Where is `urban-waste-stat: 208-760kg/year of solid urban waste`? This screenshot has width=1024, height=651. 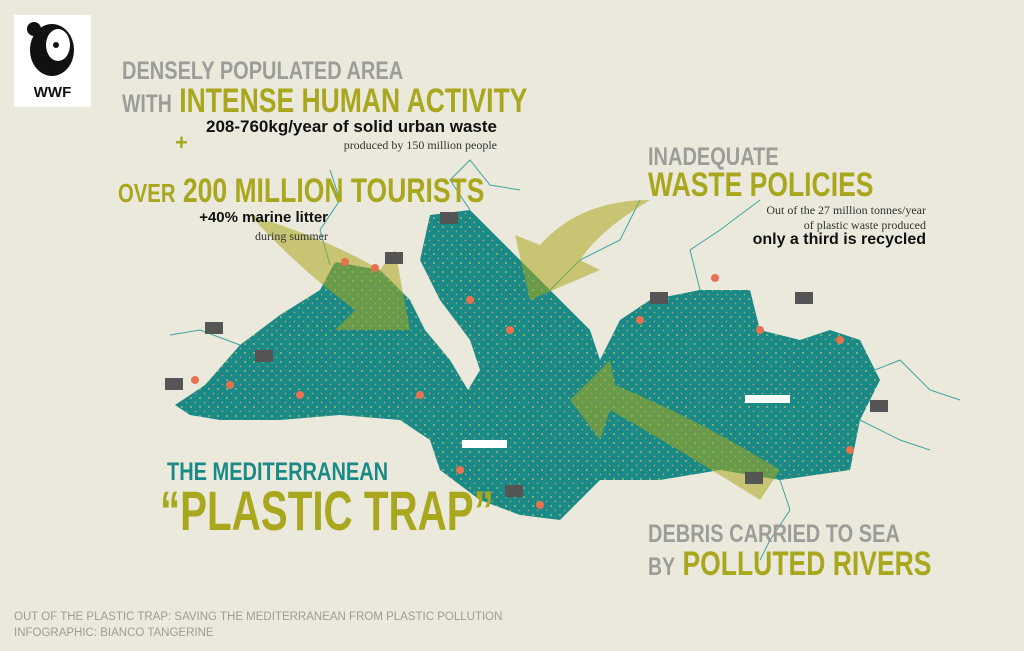
urban-waste-stat: 208-760kg/year of solid urban waste is located at coordinates (351, 126).